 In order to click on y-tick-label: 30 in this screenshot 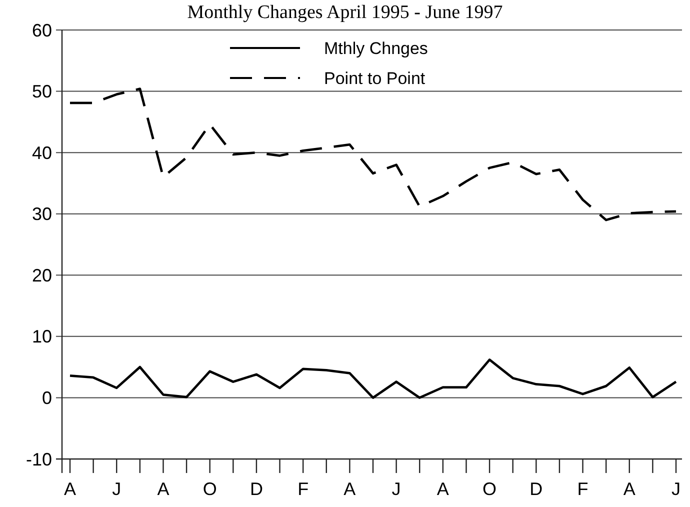, I will do `click(42, 214)`.